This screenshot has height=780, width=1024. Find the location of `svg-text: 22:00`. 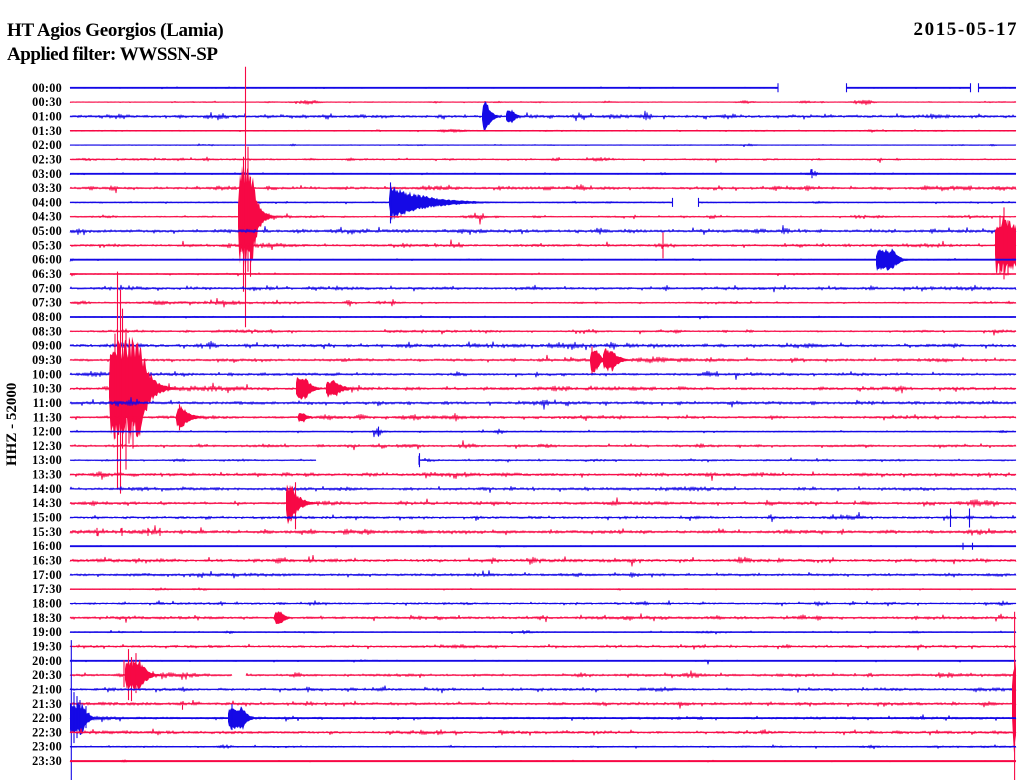

svg-text: 22:00 is located at coordinates (47, 718).